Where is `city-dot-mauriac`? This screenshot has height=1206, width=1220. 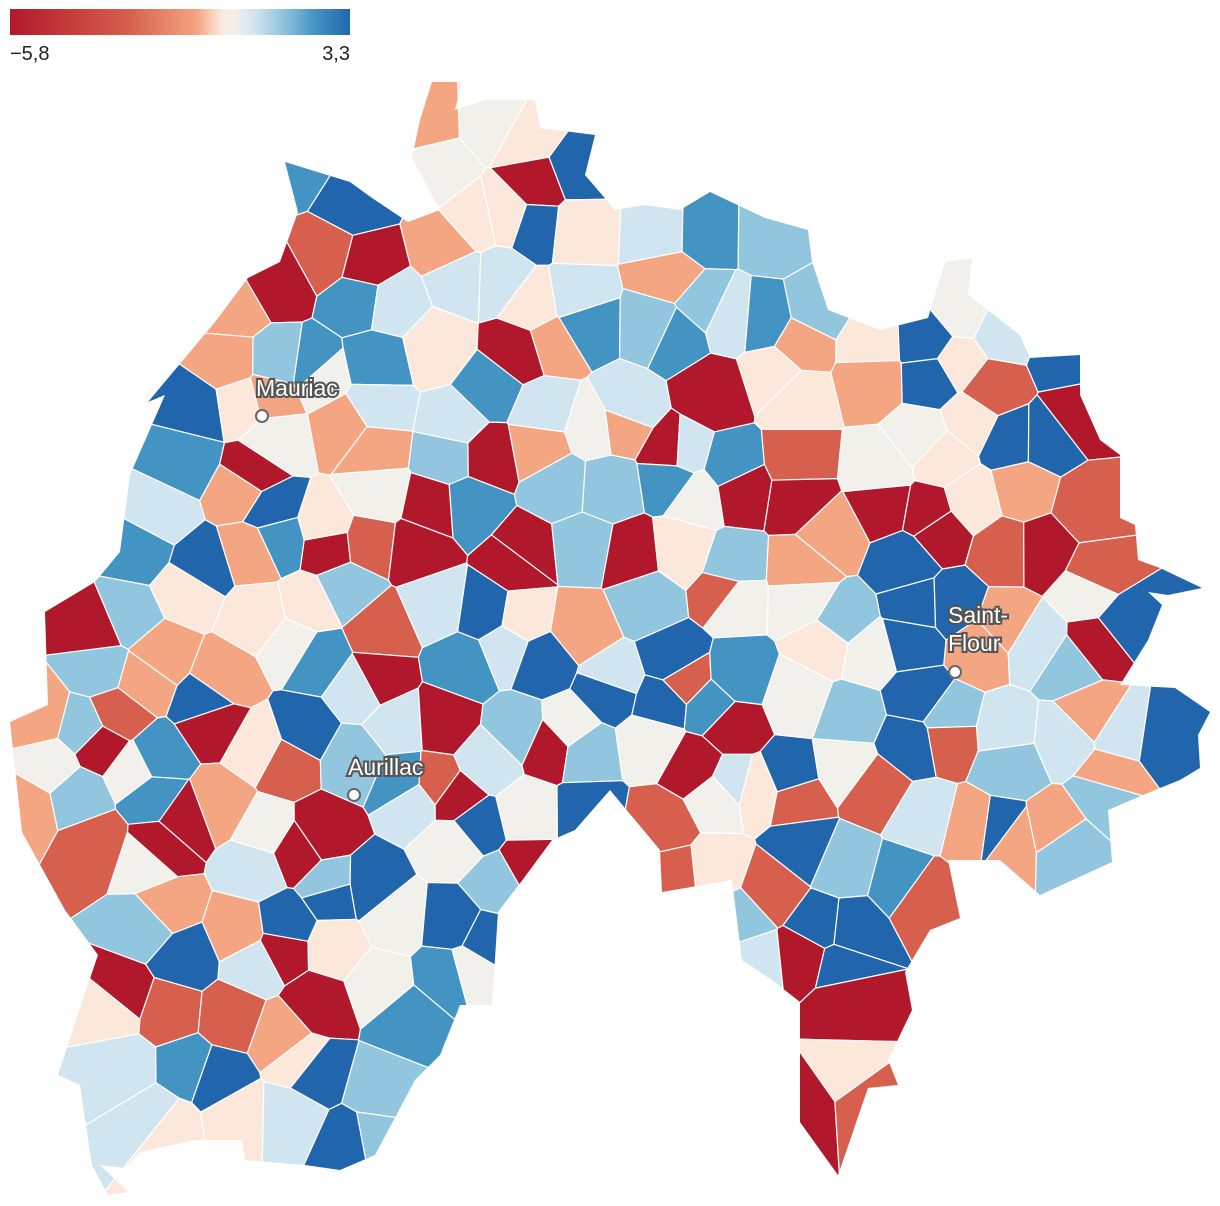 city-dot-mauriac is located at coordinates (262, 416).